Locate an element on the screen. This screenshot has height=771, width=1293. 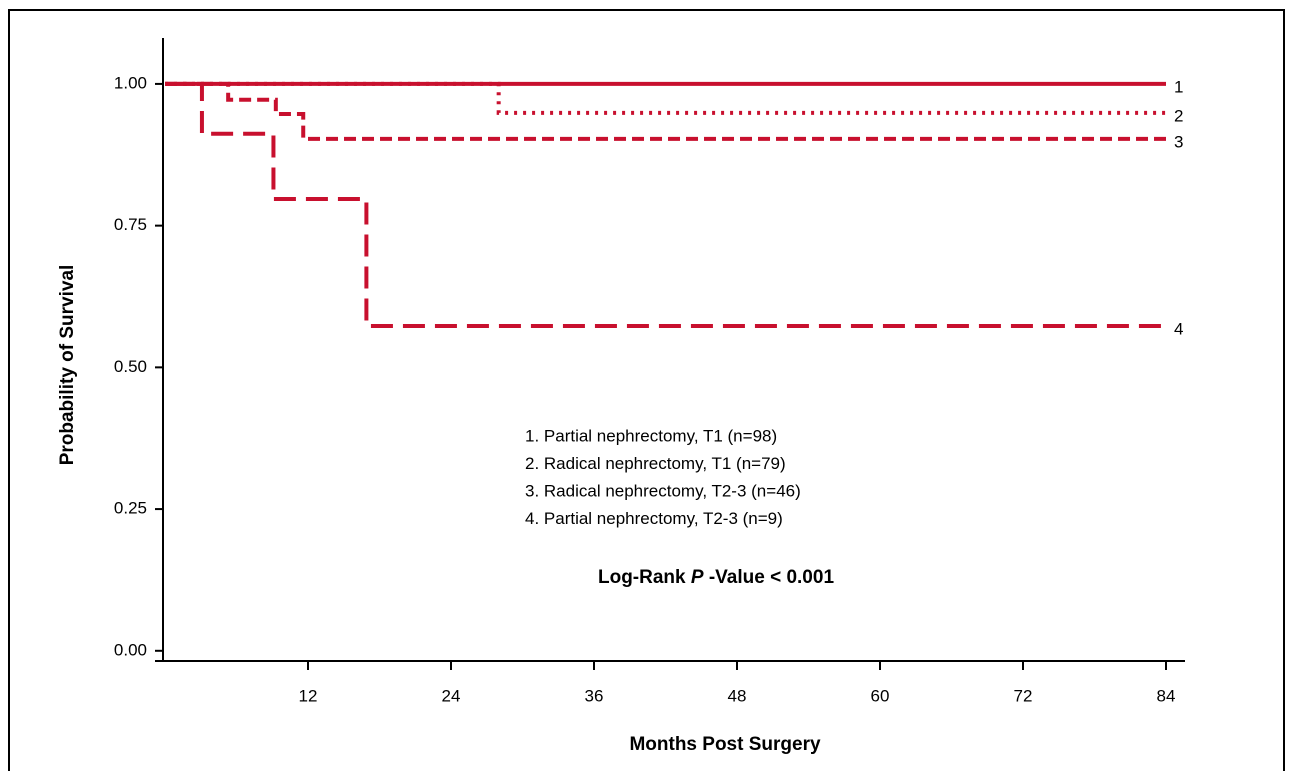
x-tick-label: 48 is located at coordinates (737, 695).